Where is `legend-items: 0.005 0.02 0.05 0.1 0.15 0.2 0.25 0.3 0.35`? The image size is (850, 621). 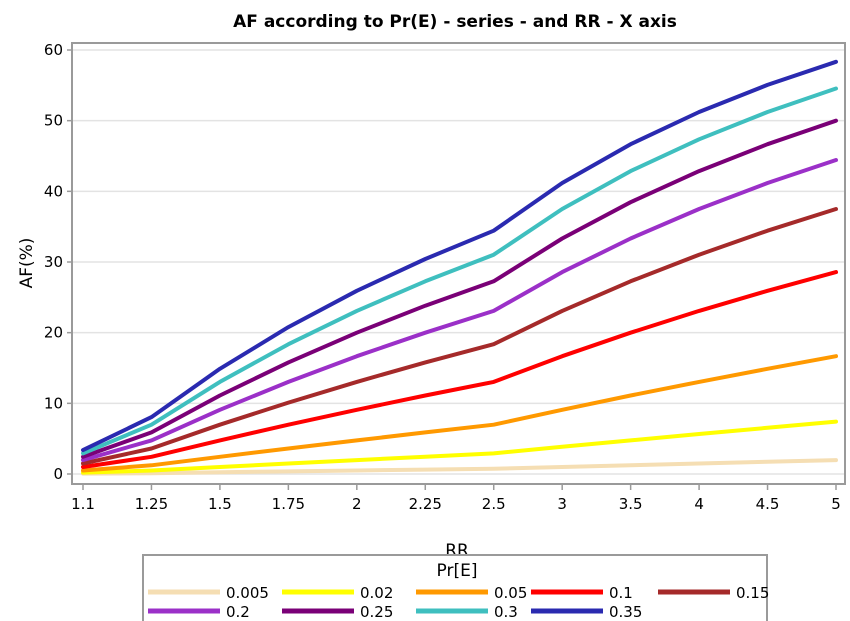
legend-items: 0.005 0.02 0.05 0.1 0.15 0.2 0.25 0.3 0.35 is located at coordinates (458, 602).